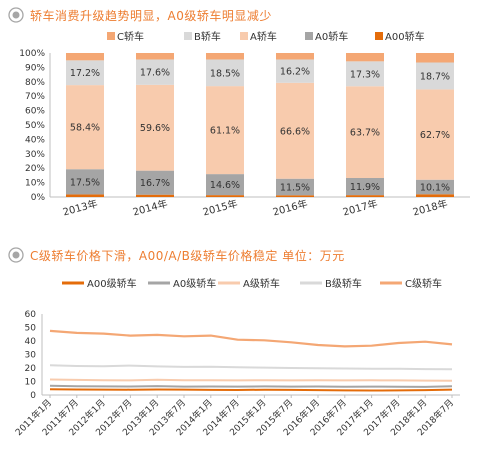 This screenshot has width=480, height=457. Describe the element at coordinates (187, 255) in the screenshot. I see `section2-title: C级轿车价格下滑，A00/A/B级轿车价格稳定 单位：万元` at that location.